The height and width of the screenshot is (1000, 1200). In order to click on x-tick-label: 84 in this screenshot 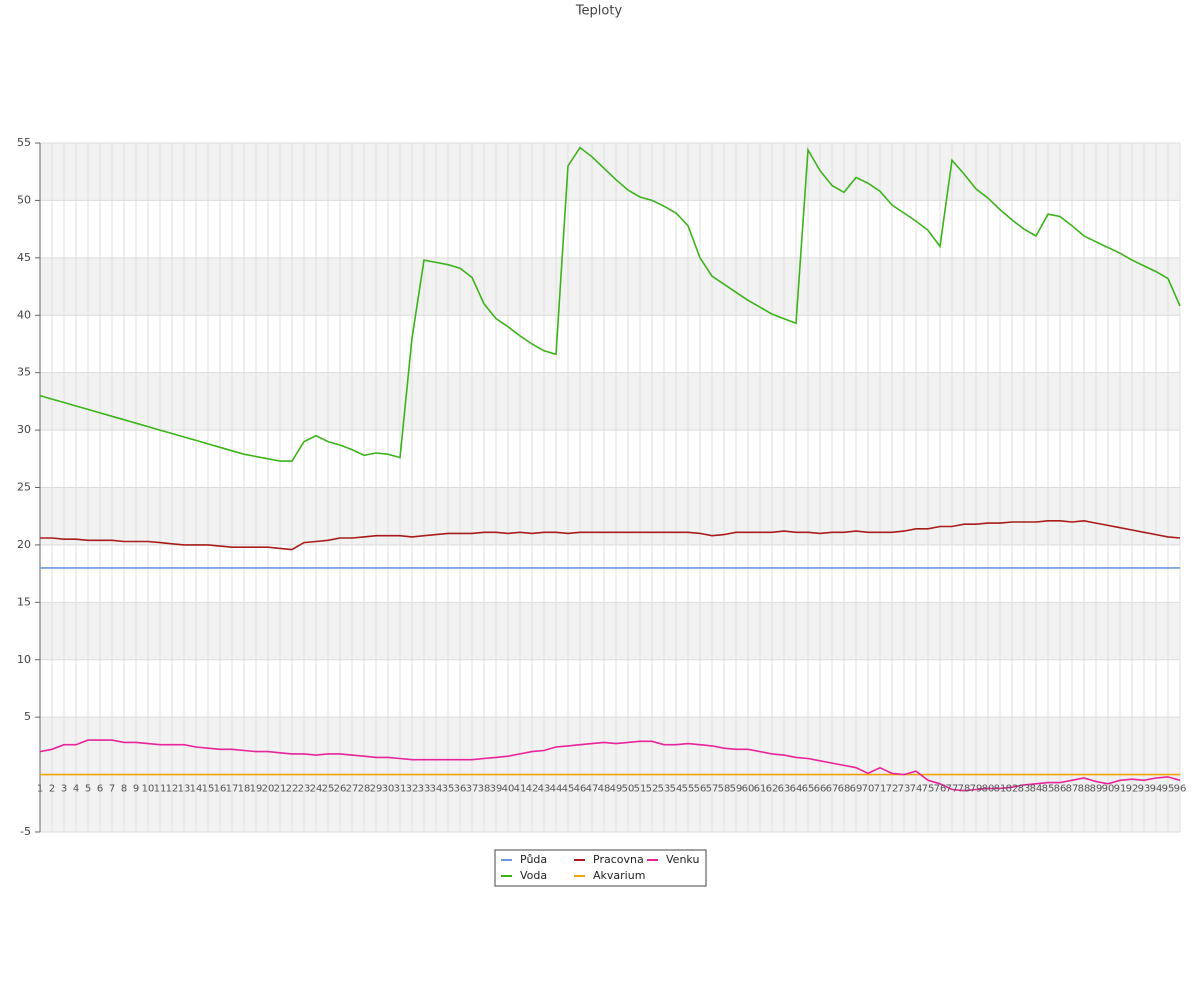, I will do `click(1036, 789)`.